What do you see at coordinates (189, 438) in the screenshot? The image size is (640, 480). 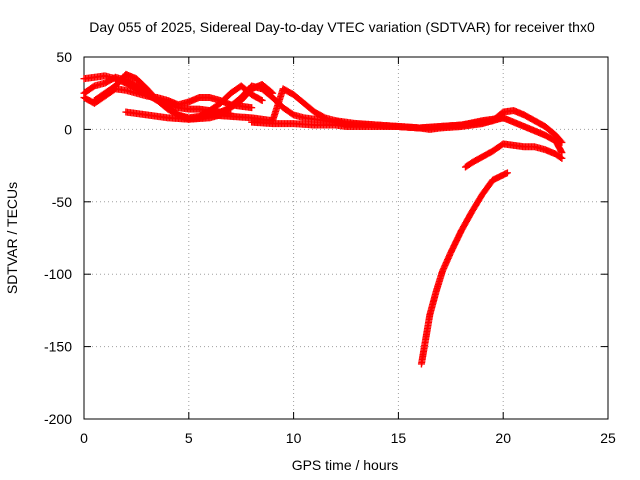 I see `x-tick-label: 5` at bounding box center [189, 438].